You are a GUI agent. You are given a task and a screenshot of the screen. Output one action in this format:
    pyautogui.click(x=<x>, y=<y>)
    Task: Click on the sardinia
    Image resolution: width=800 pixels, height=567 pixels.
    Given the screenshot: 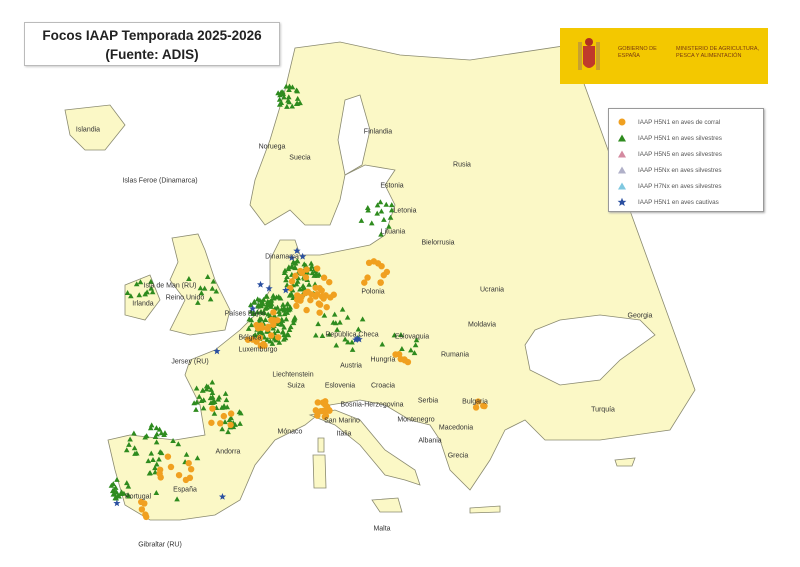 What is the action you would take?
    pyautogui.click(x=319, y=471)
    